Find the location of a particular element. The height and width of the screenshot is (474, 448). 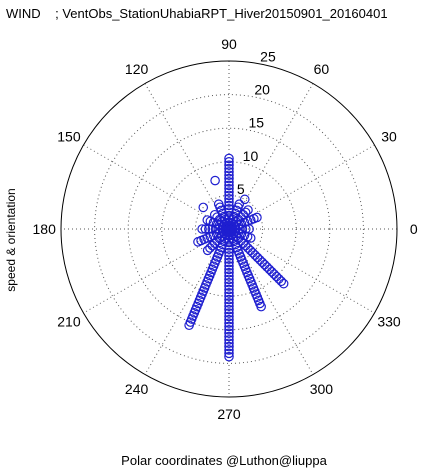

angle-tick-label: 150 is located at coordinates (69, 137).